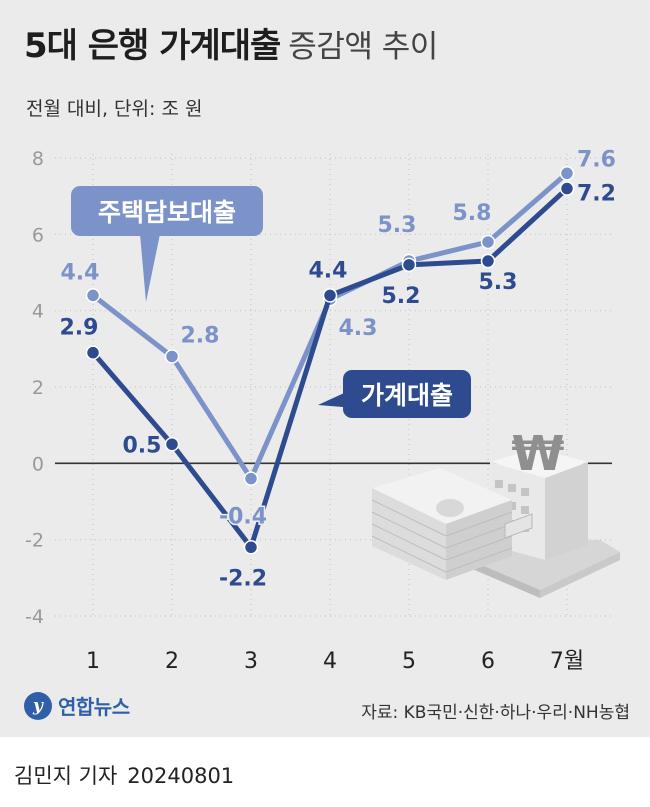 The width and height of the screenshot is (650, 807). I want to click on chart-subtitle: 전월 대비, 단위: 조 원, so click(114, 109).